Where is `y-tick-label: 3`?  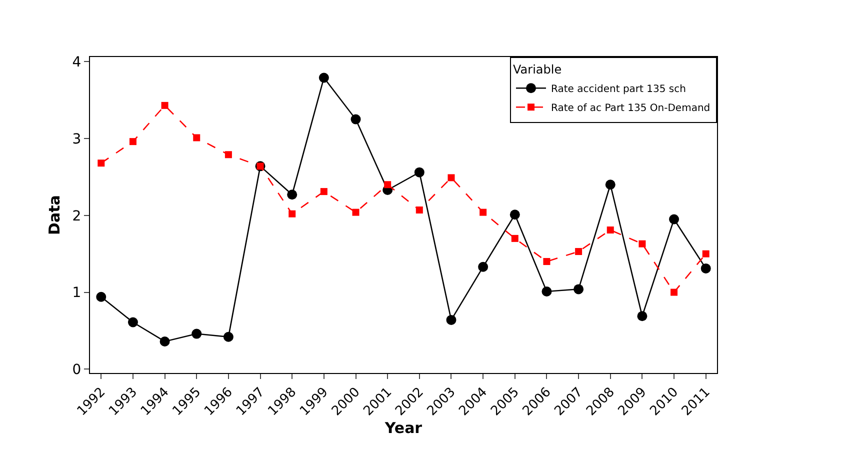
y-tick-label: 3 is located at coordinates (77, 139).